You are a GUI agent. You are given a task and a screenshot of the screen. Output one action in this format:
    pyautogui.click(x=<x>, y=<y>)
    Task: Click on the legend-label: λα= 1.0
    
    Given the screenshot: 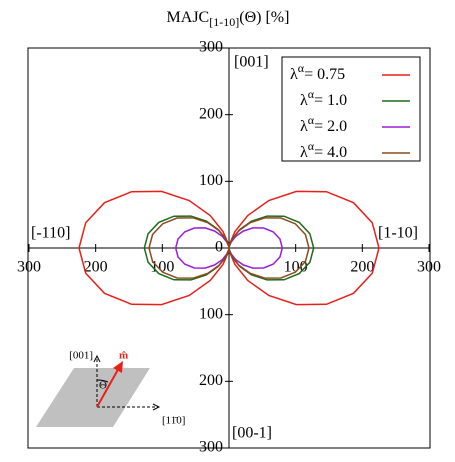 What is the action you would take?
    pyautogui.click(x=323, y=98)
    